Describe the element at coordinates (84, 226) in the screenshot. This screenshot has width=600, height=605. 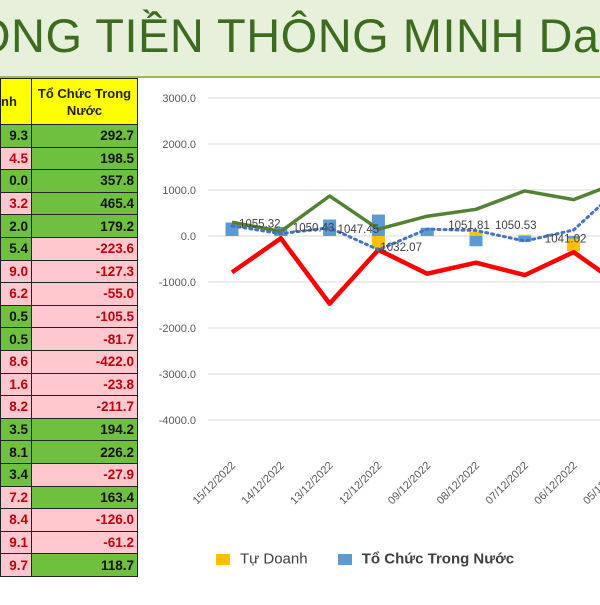
I see `cell-domestic-institutions: 179.2` at that location.